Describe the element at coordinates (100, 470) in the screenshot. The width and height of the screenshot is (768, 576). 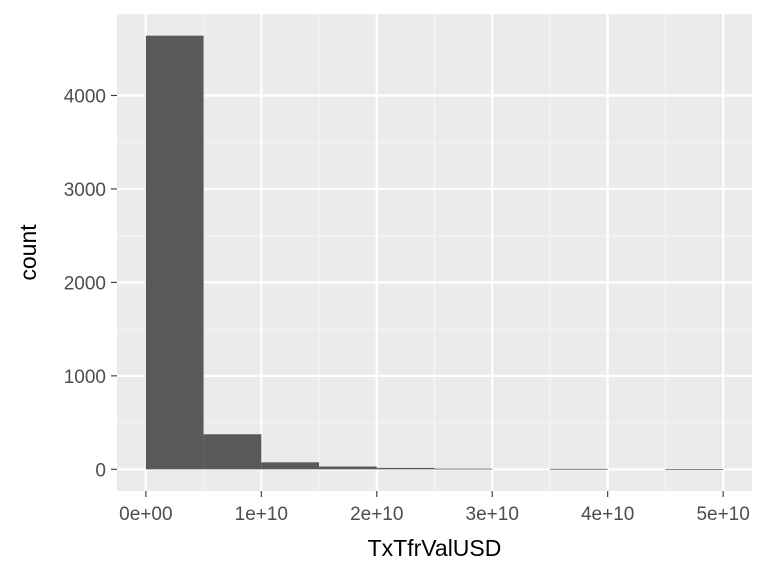
I see `y-tick-label: 0` at that location.